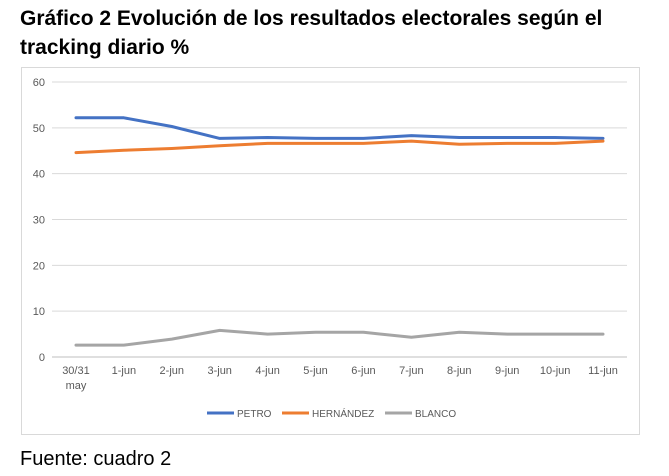 This screenshot has width=669, height=476. I want to click on source-note: Fuente: cuadro 2, so click(96, 459).